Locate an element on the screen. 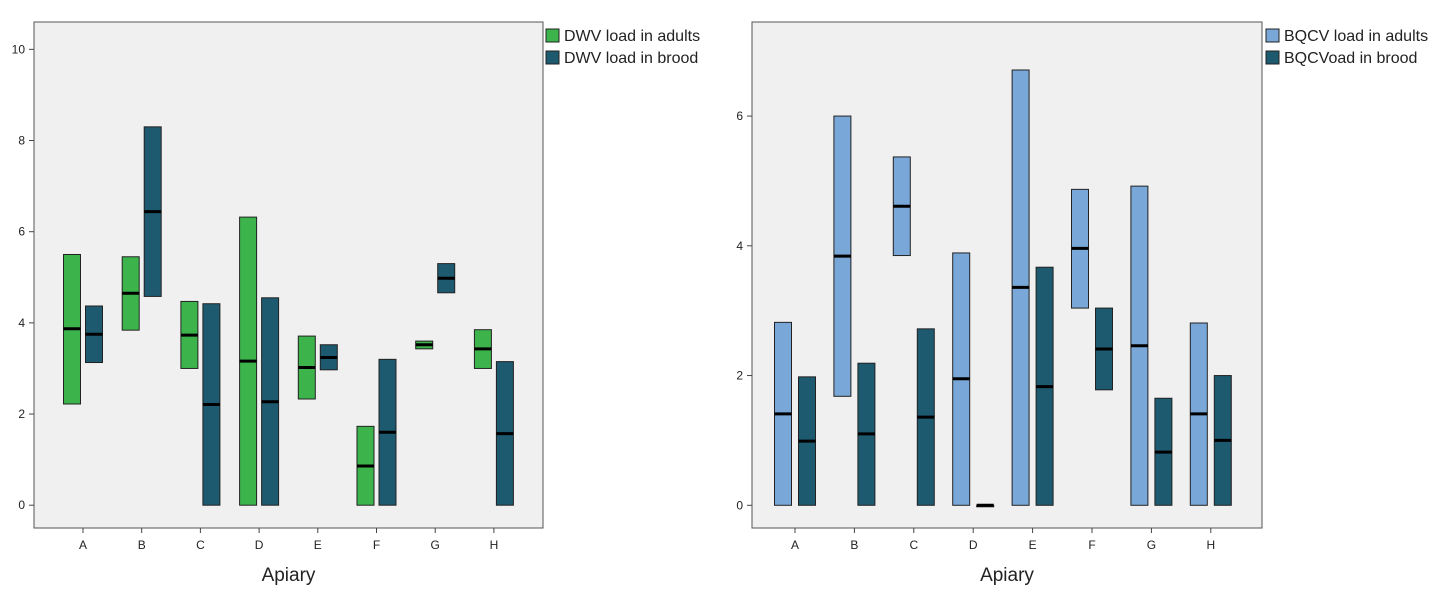 This screenshot has width=1447, height=596. legend-label-2: BQCVoad in brood is located at coordinates (1350, 58).